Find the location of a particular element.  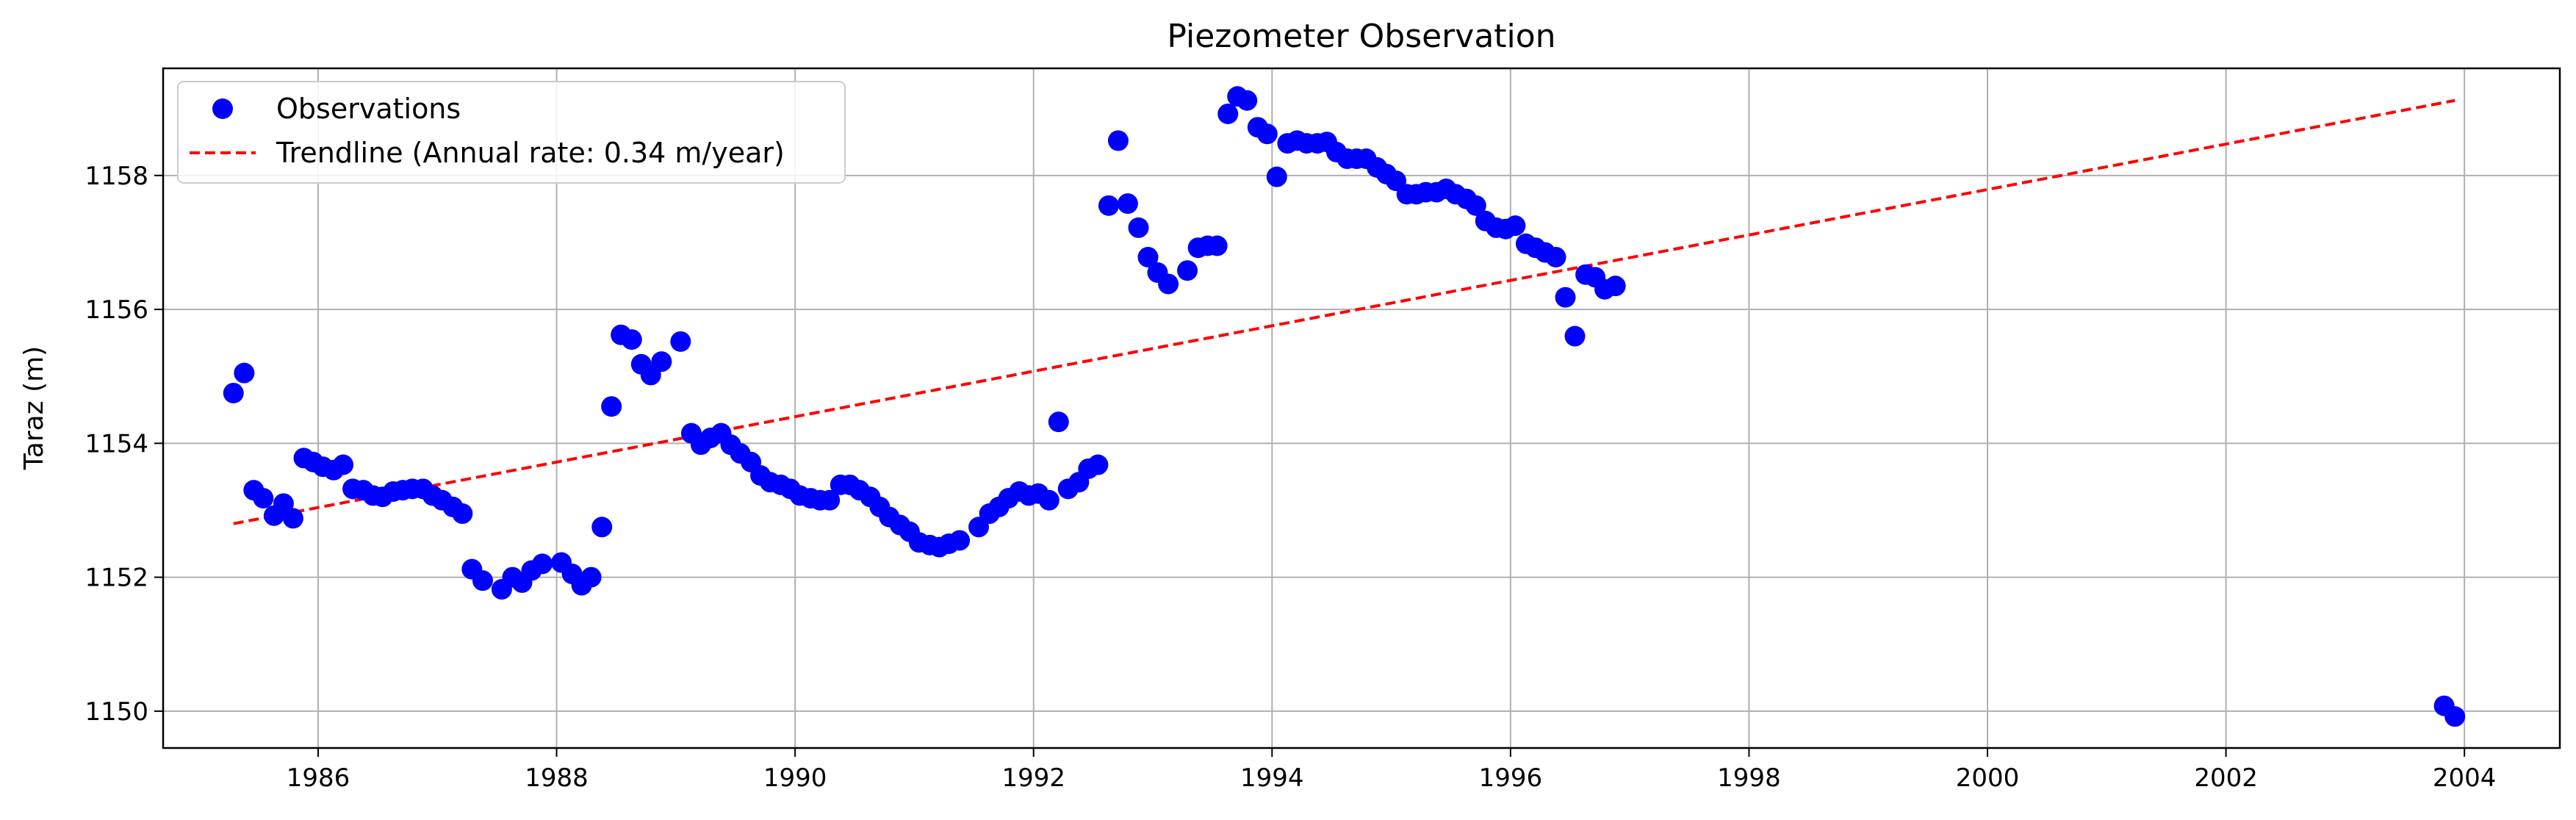

x-tick-label: 1986 is located at coordinates (318, 778).